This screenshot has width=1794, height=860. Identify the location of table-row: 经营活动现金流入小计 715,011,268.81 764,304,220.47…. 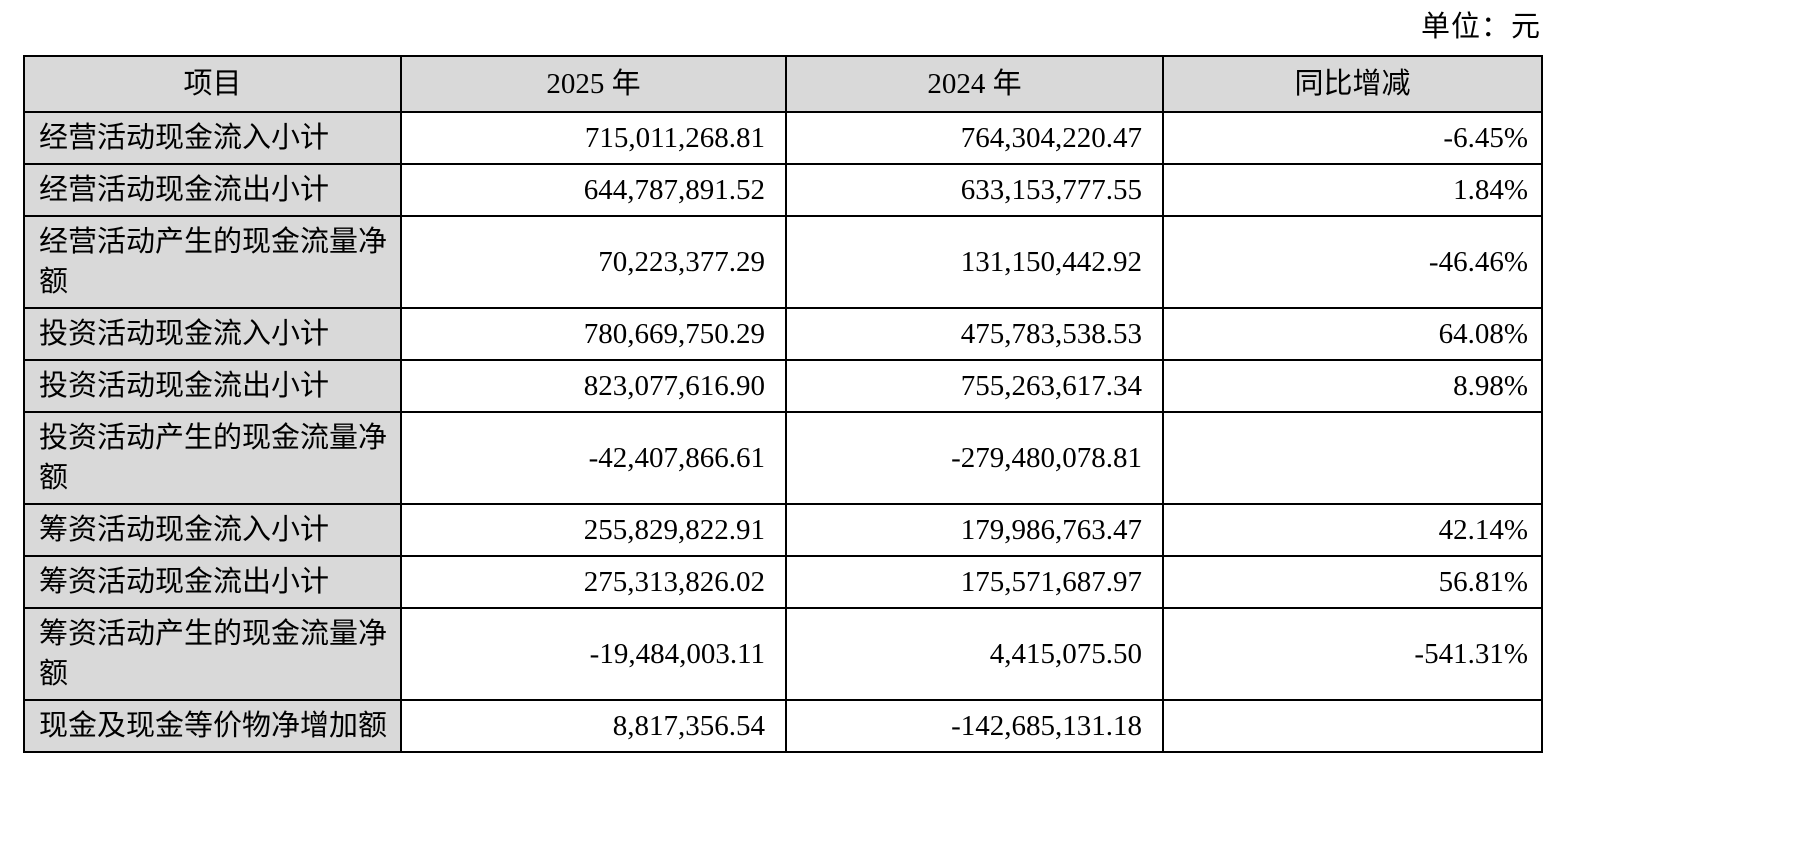
(783, 138).